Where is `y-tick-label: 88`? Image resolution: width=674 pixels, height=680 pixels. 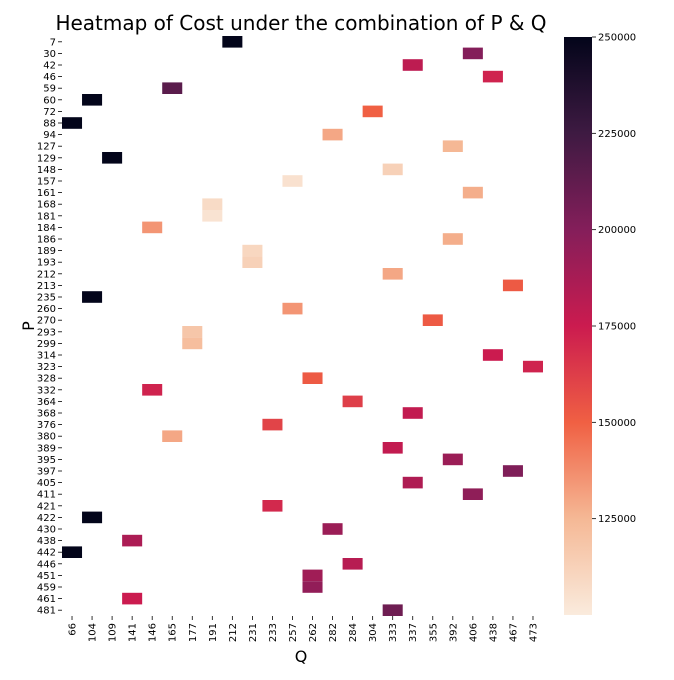
y-tick-label: 88 is located at coordinates (49, 124).